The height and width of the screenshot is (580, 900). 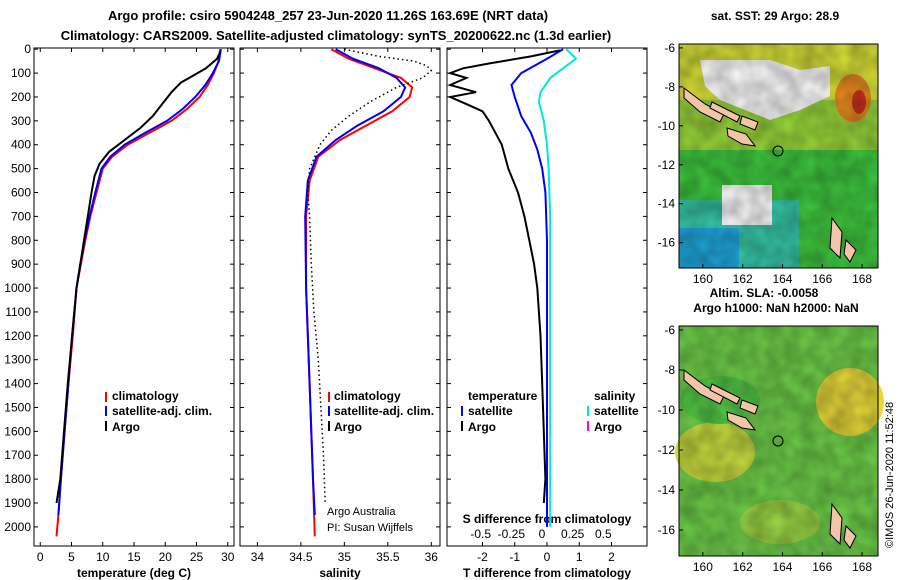 I want to click on x-axis-label: salinity, so click(x=340, y=573).